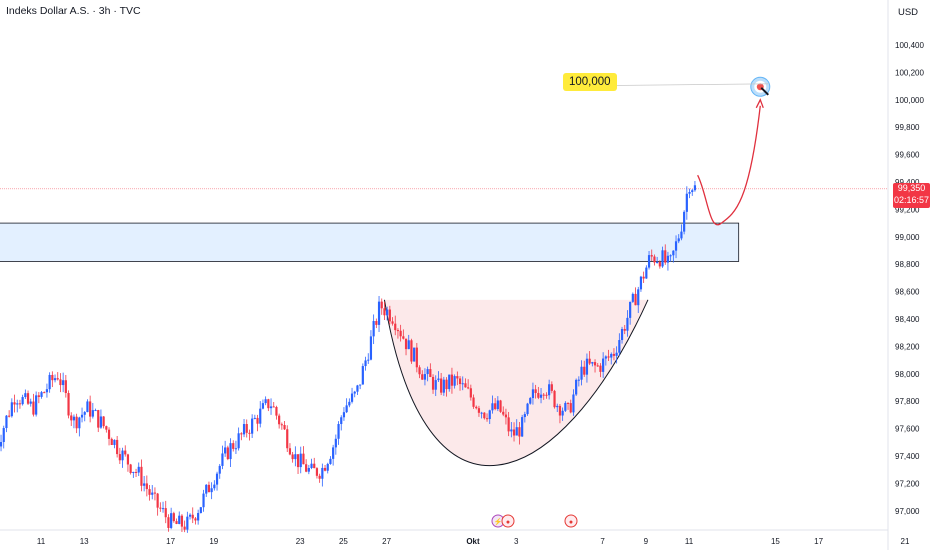 The width and height of the screenshot is (932, 550). Describe the element at coordinates (534, 521) in the screenshot. I see `event-icons: ⚡ ● ●` at that location.